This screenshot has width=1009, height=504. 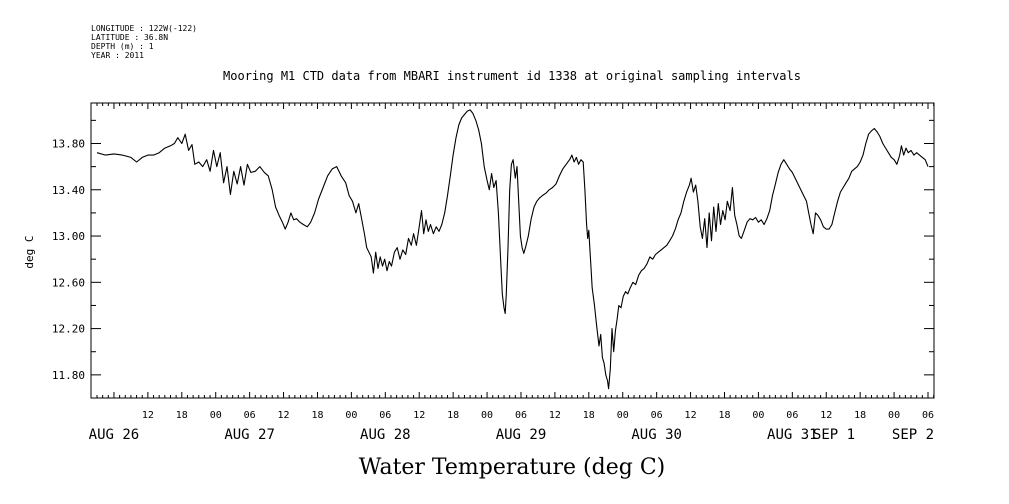 What do you see at coordinates (521, 435) in the screenshot?
I see `x-day-label: AUG 29` at bounding box center [521, 435].